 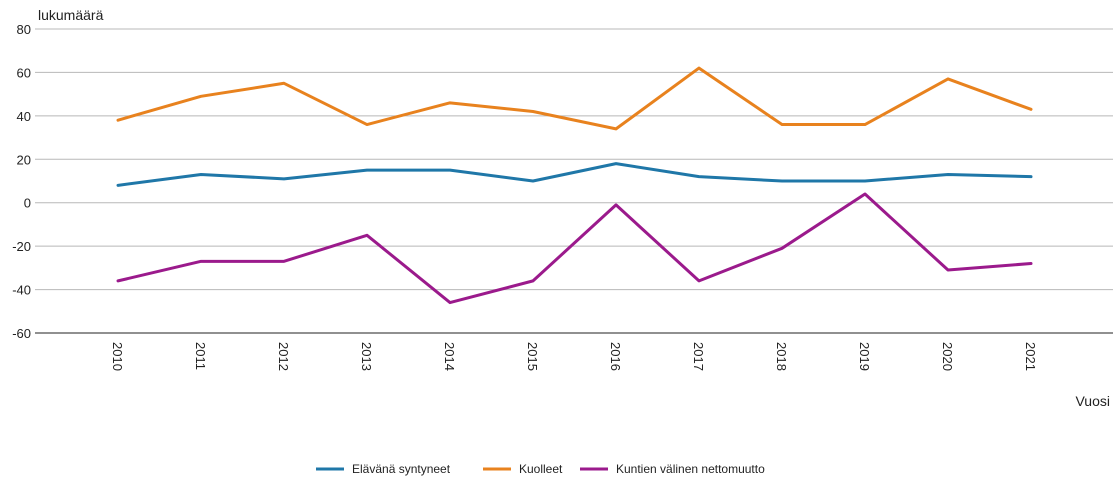 What do you see at coordinates (27, 203) in the screenshot?
I see `y-tick-label: 0` at bounding box center [27, 203].